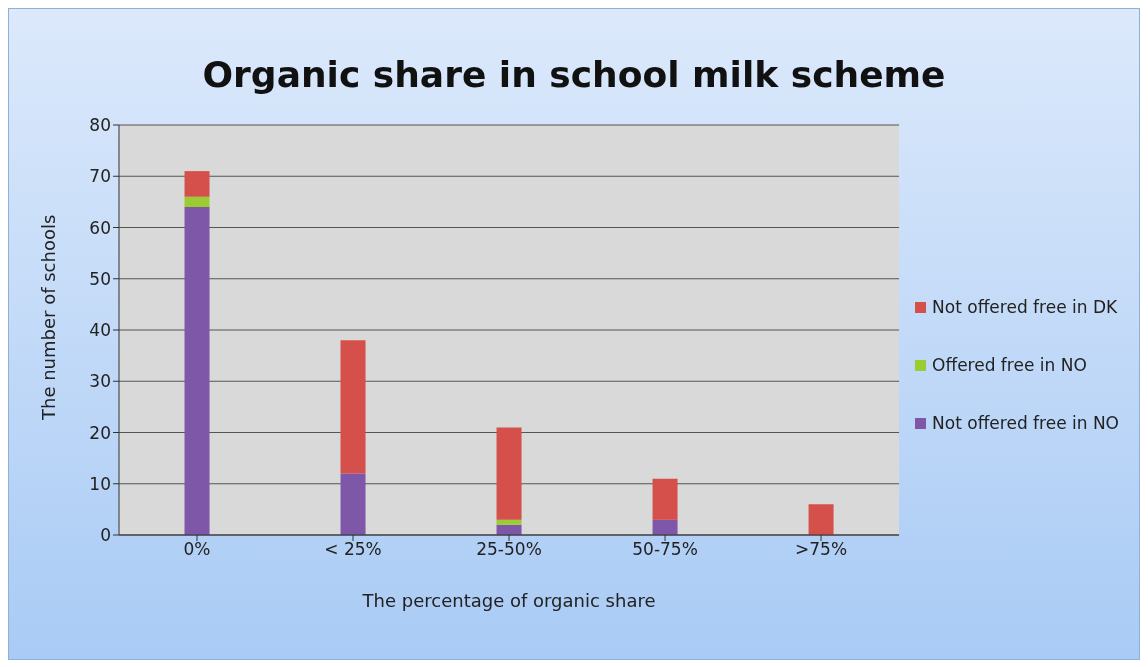  Describe the element at coordinates (100, 227) in the screenshot. I see `y-tick-label: 60` at that location.